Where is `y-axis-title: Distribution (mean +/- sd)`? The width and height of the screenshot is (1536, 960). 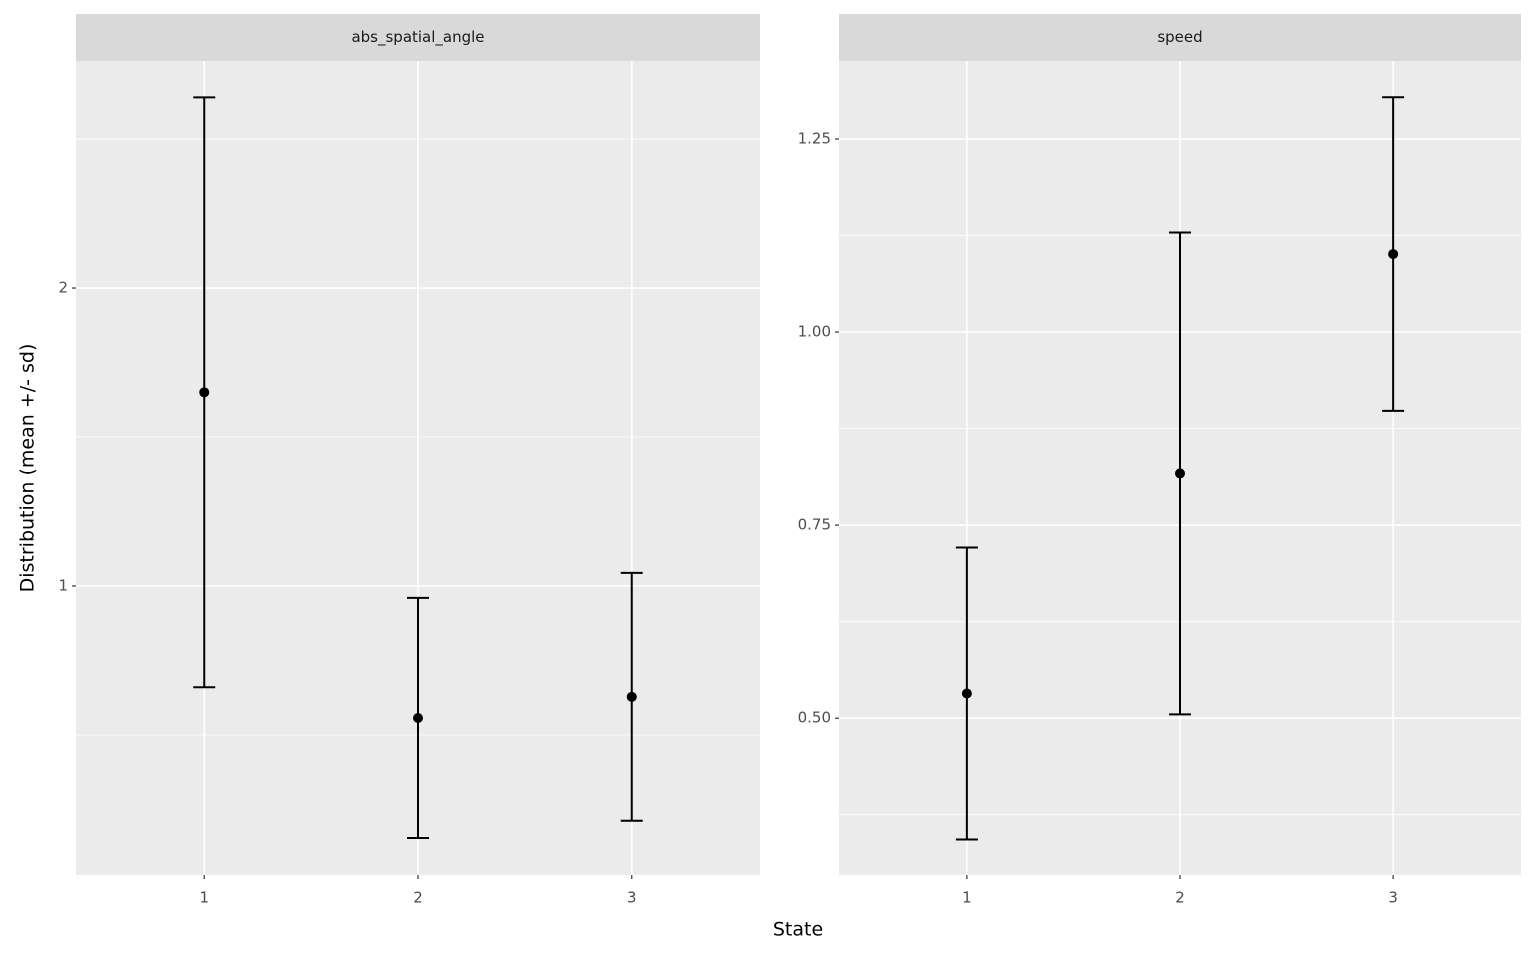 y-axis-title: Distribution (mean +/- sd) is located at coordinates (28, 468).